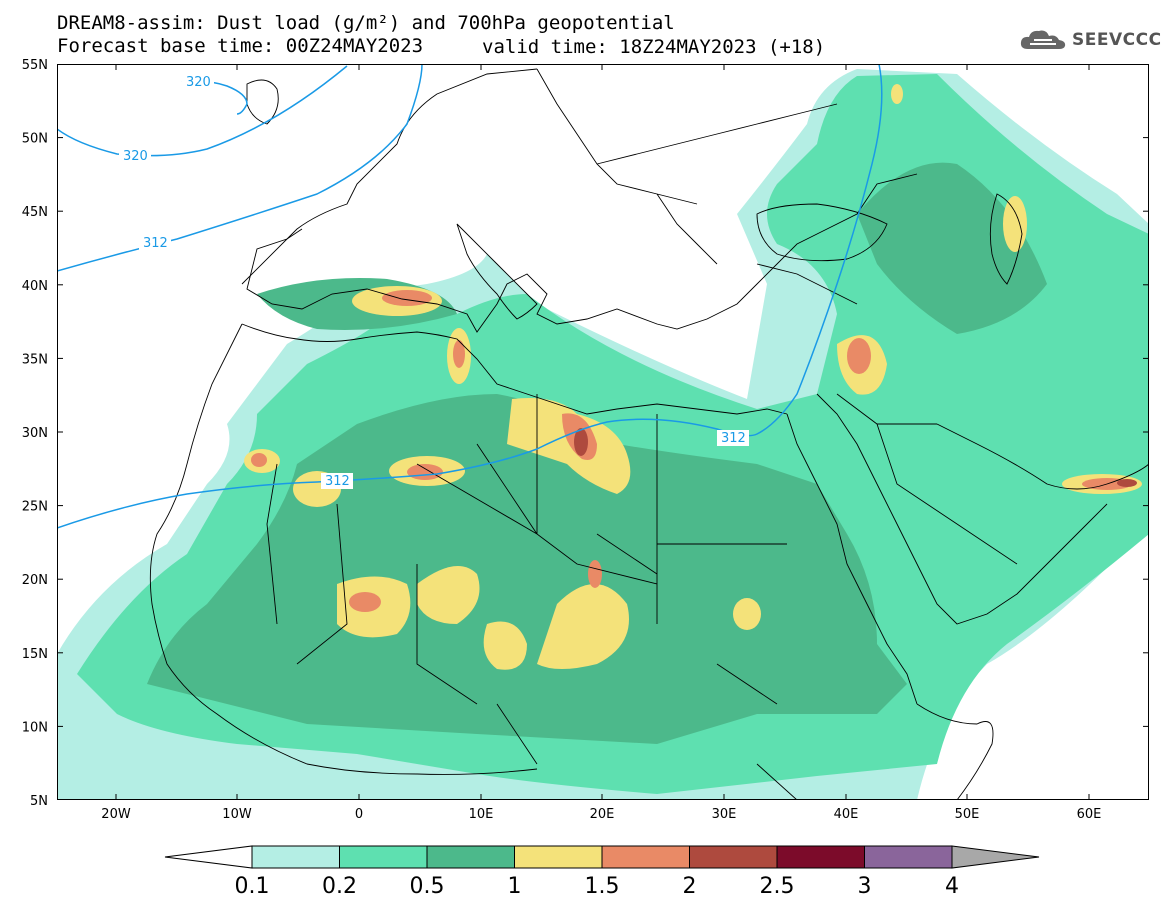 Image resolution: width=1165 pixels, height=907 pixels. Describe the element at coordinates (481, 814) in the screenshot. I see `lon-tick-label: 10E` at that location.